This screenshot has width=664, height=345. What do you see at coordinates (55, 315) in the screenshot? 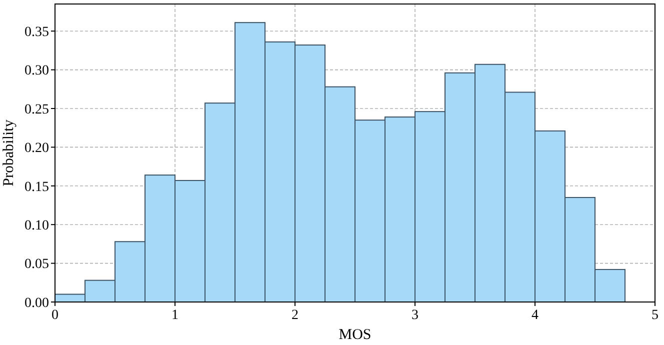
I see `x-tick-label: 0` at bounding box center [55, 315].